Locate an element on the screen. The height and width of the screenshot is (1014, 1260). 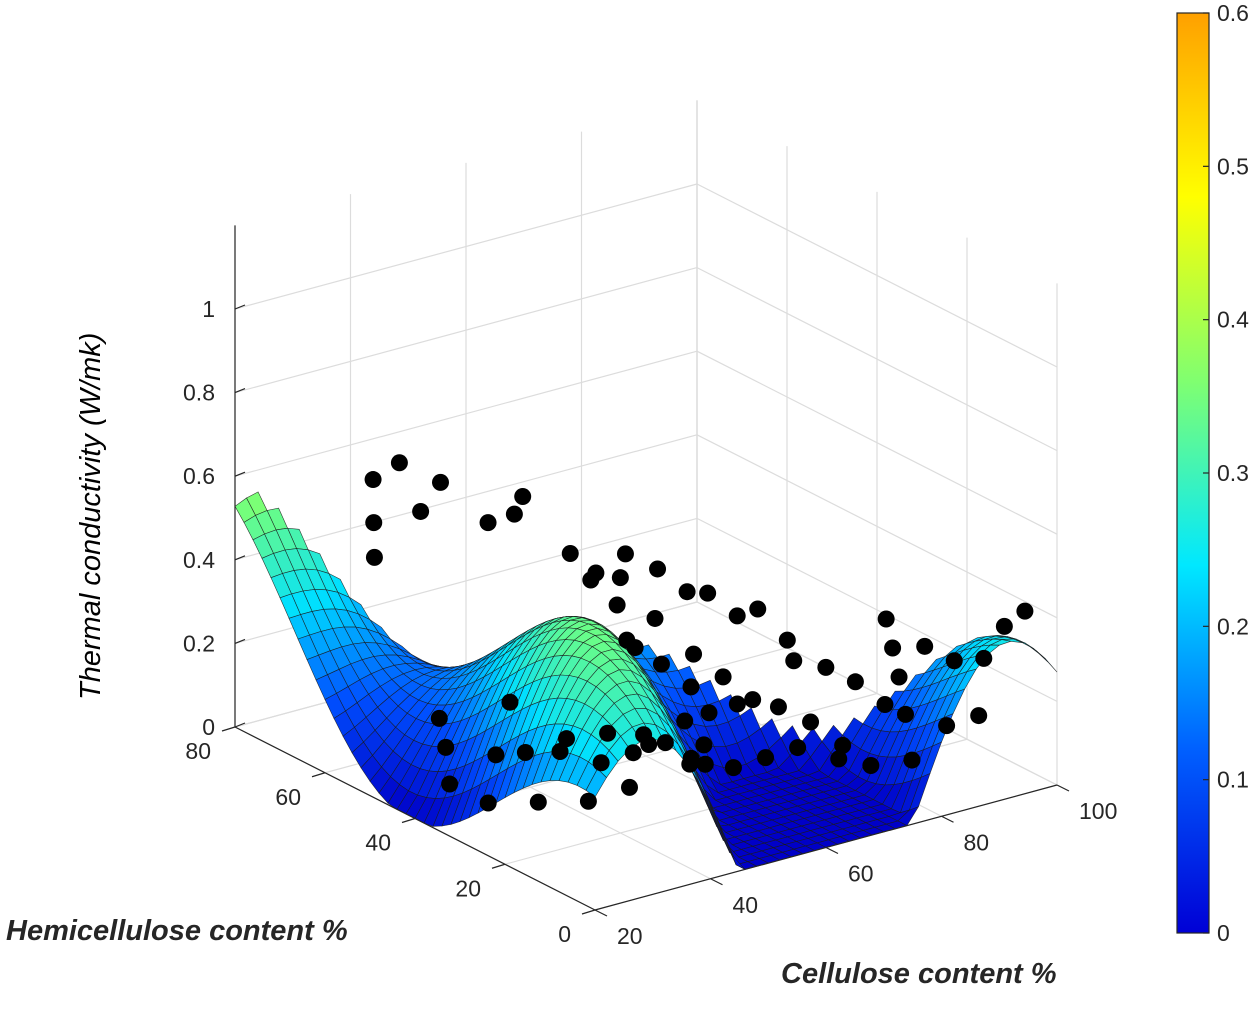
x-axis-ticks: 20 40 60 80 100 is located at coordinates (855, 866).